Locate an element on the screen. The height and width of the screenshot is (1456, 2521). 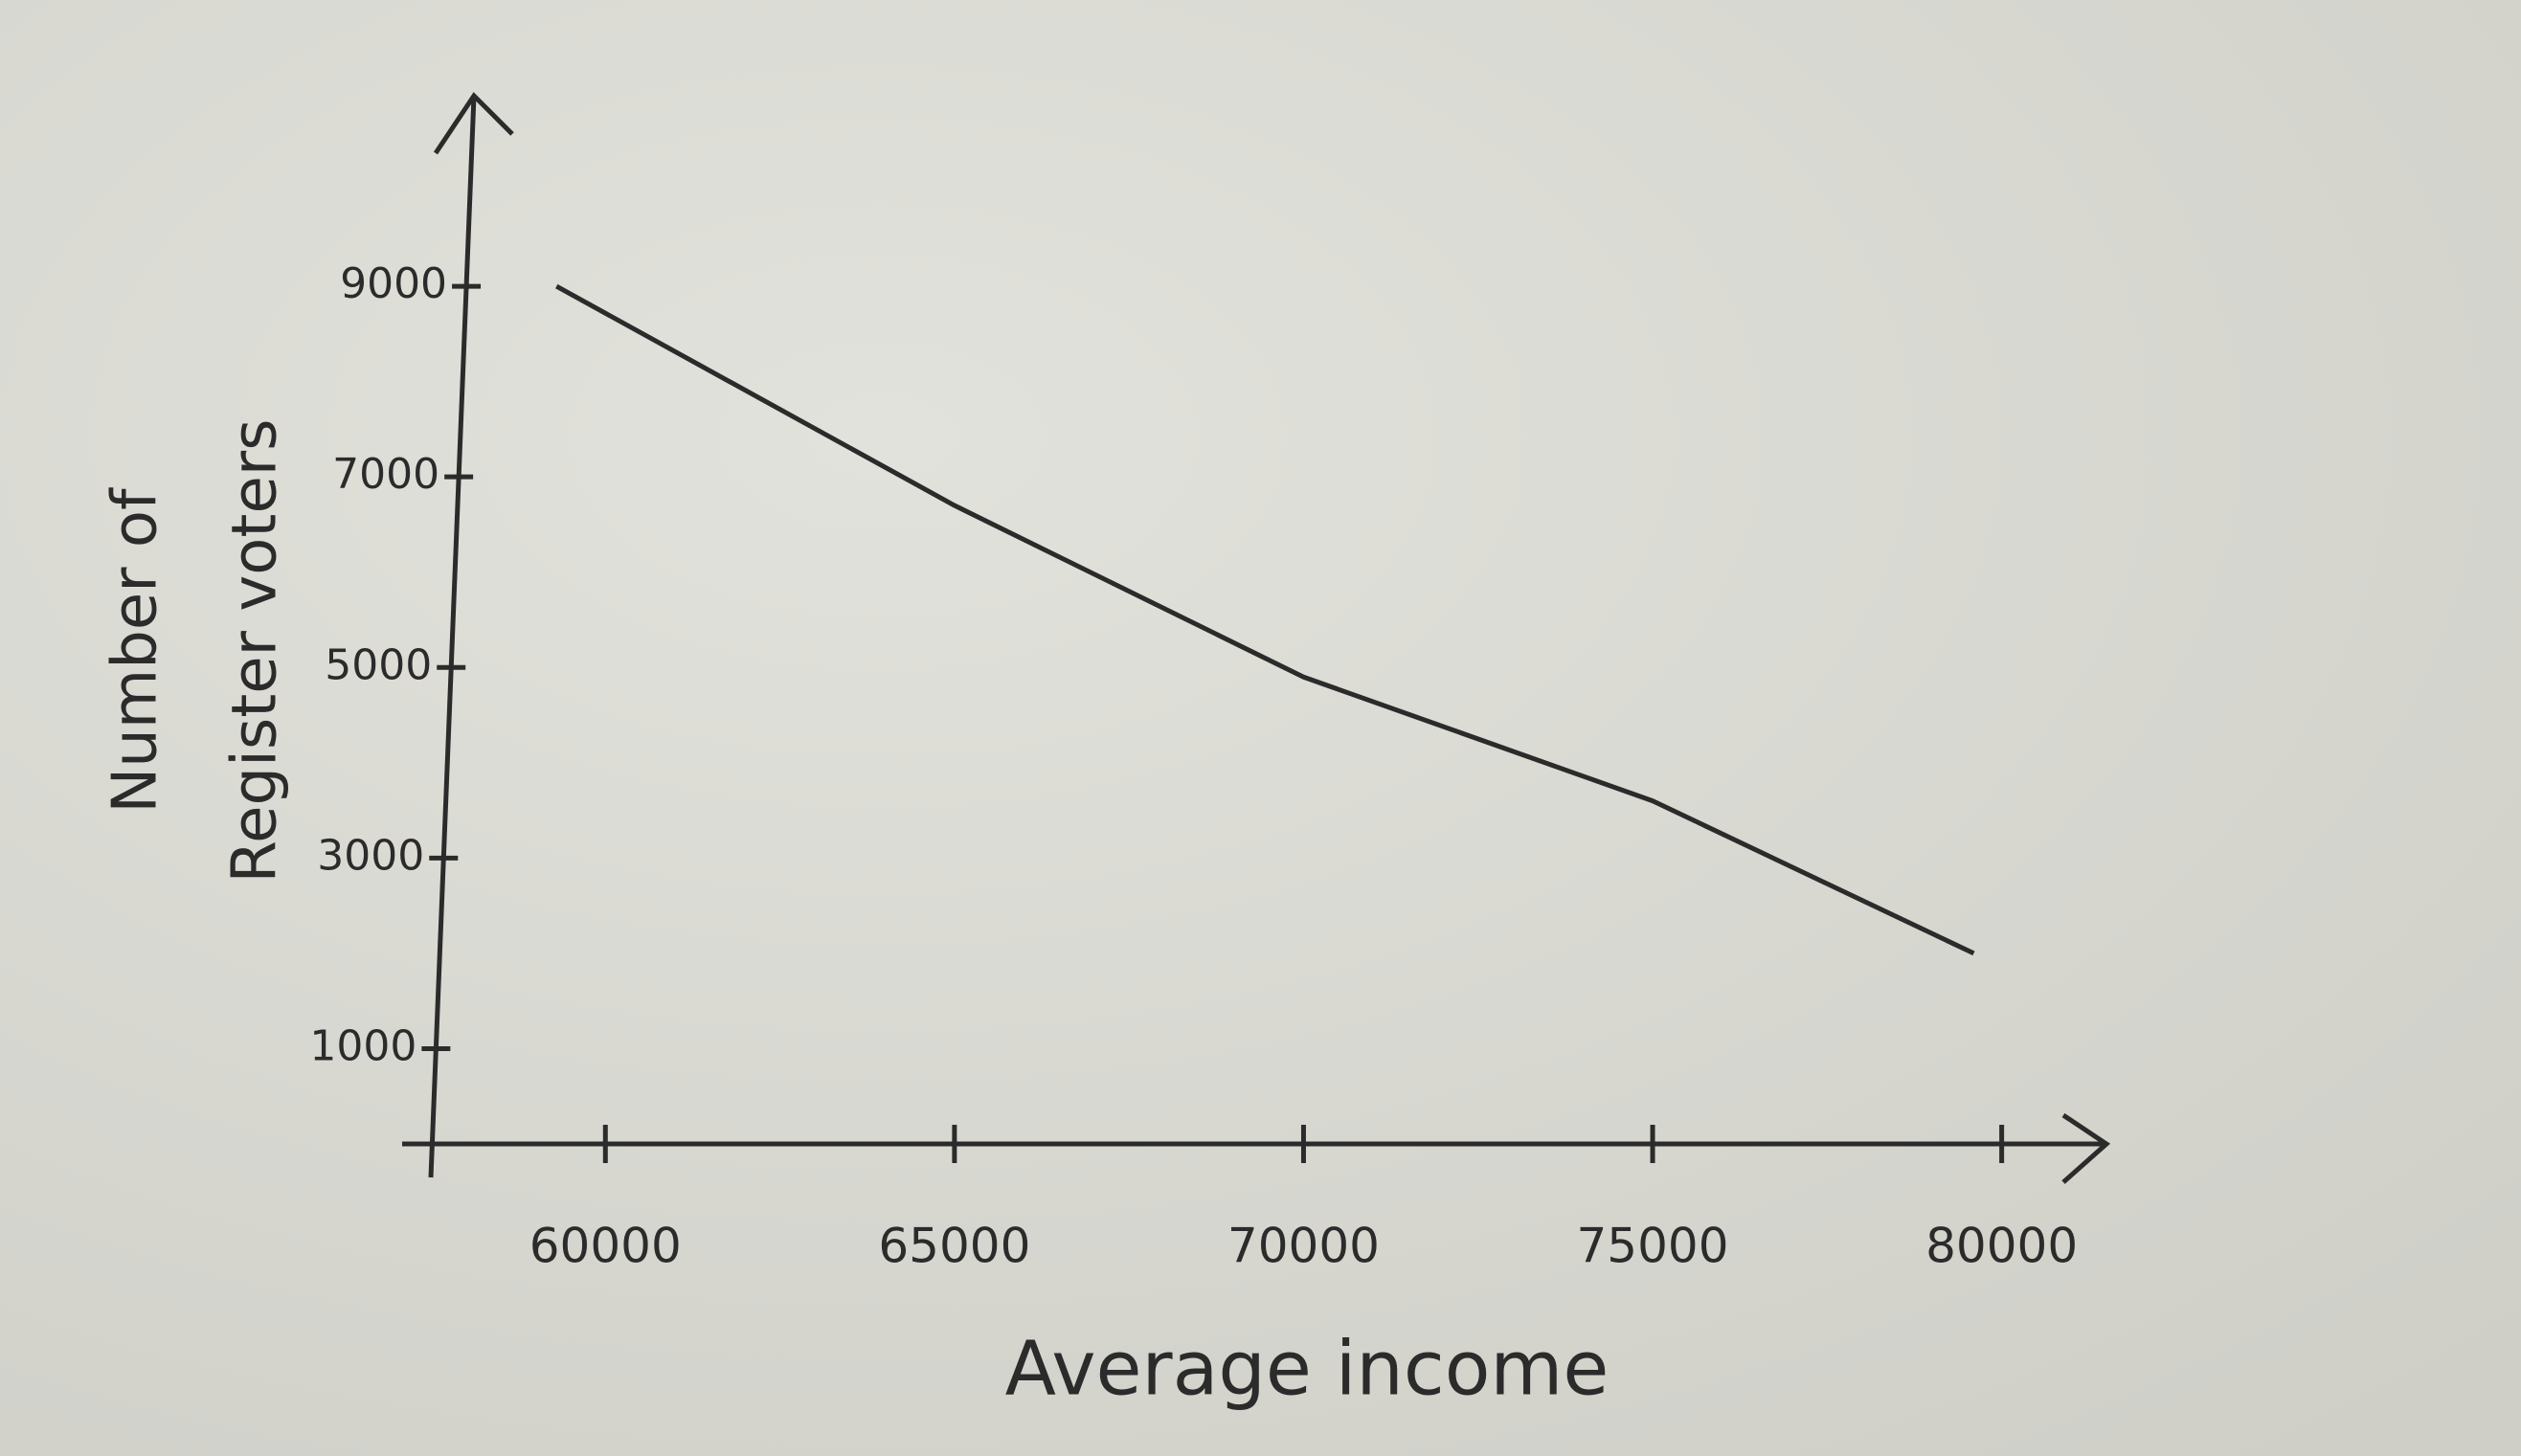
x-axis-label: Average income is located at coordinates (1307, 1369).